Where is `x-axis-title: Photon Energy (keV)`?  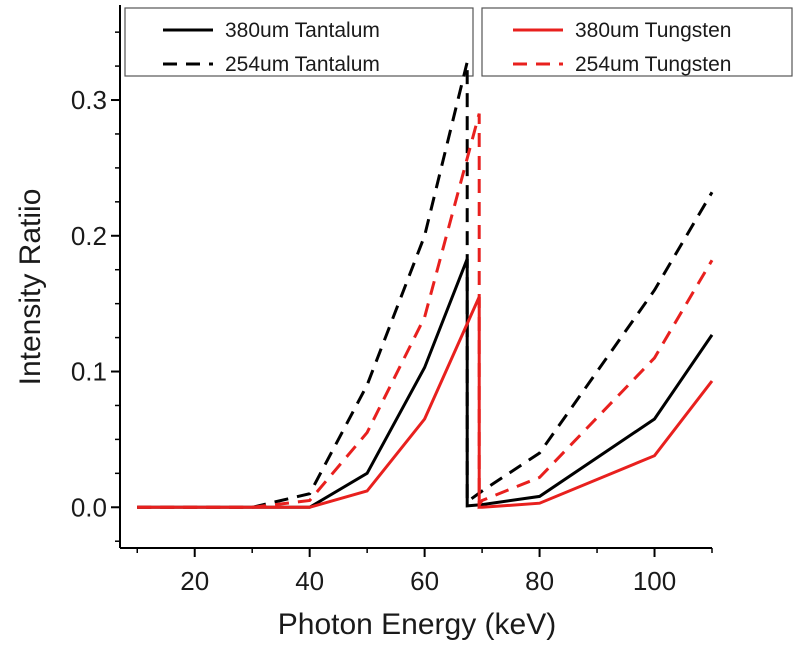
x-axis-title: Photon Energy (keV) is located at coordinates (417, 624).